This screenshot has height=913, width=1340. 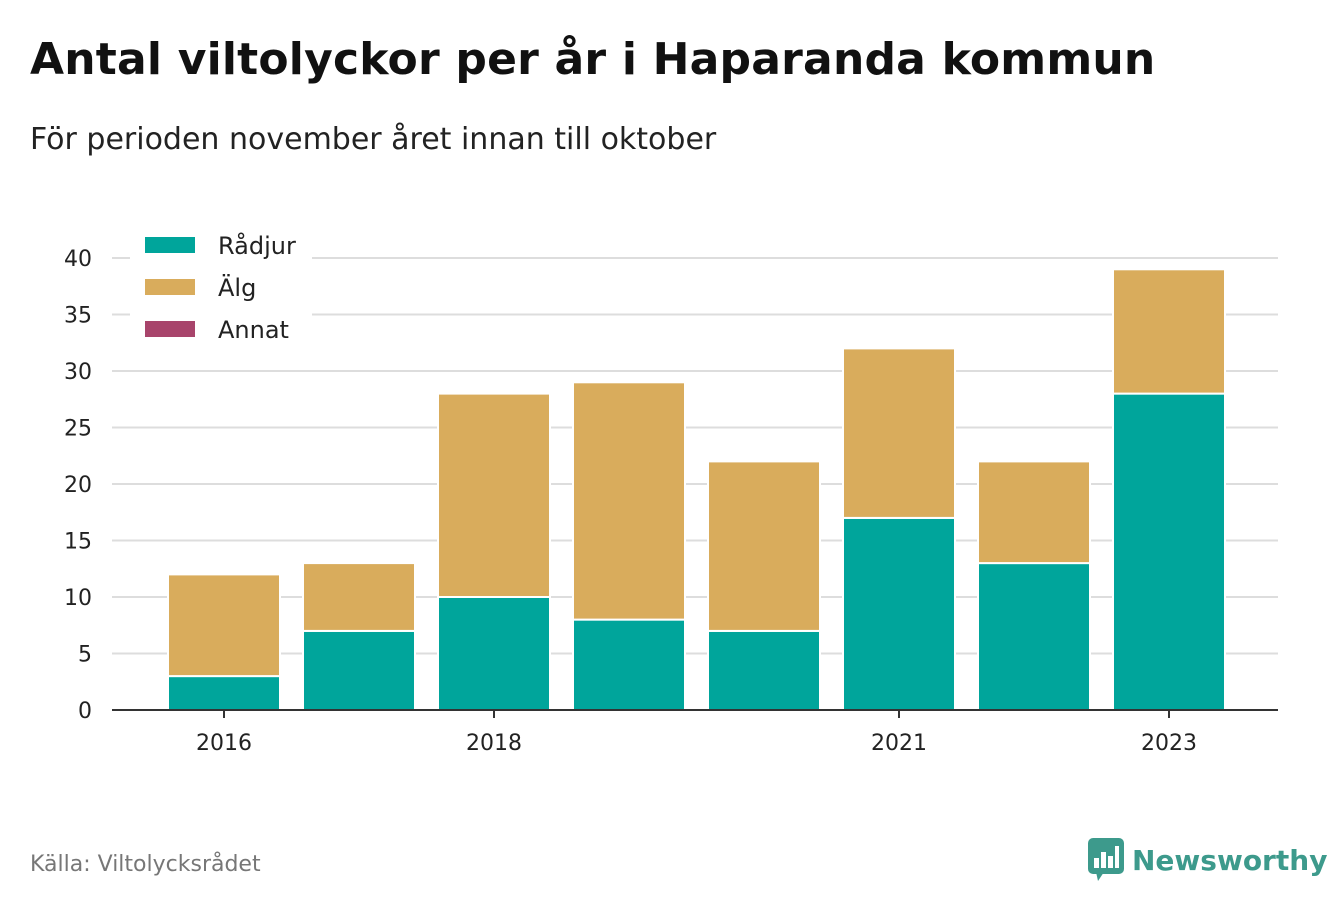 What do you see at coordinates (224, 743) in the screenshot?
I see `x-tick-label: 2016` at bounding box center [224, 743].